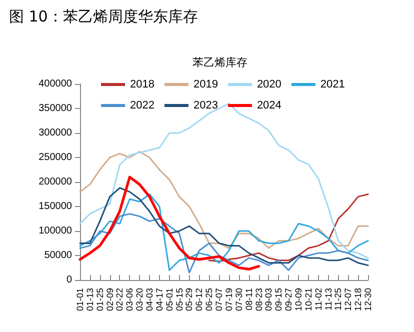 This screenshot has width=414, height=332. I want to click on x-tick-label: 03-20, so click(139, 300).